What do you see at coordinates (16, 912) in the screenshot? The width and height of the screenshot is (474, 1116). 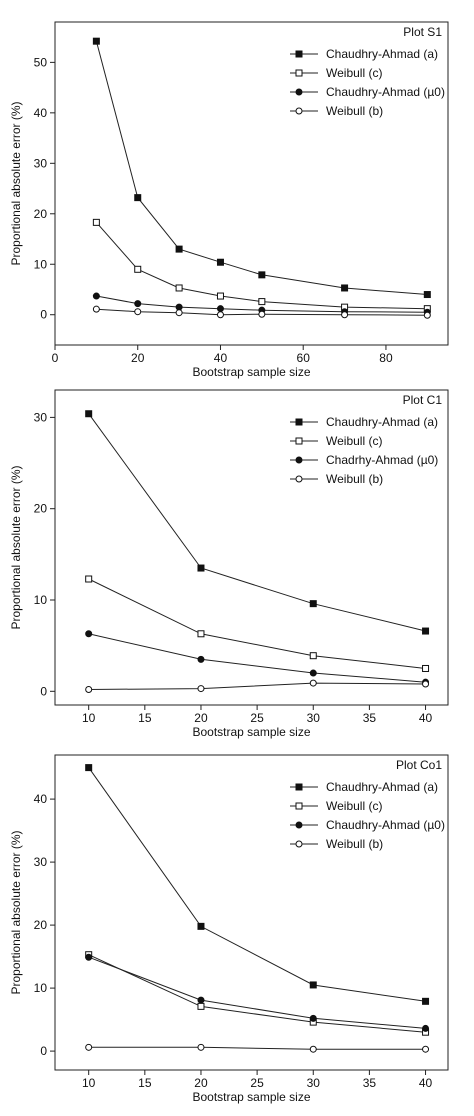 I see `y-axis-label: Proportional absolute error (%)` at bounding box center [16, 912].